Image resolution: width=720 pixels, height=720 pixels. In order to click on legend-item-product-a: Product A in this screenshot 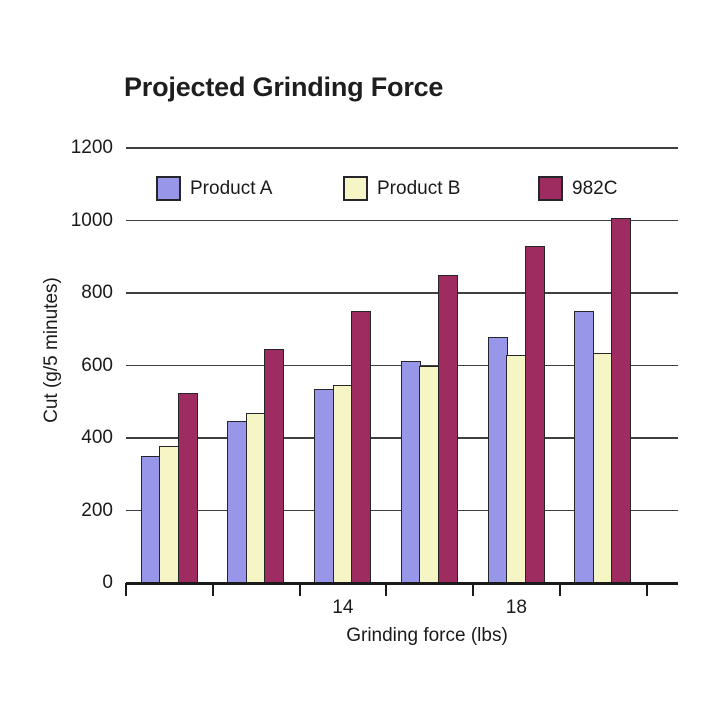, I will do `click(214, 188)`.